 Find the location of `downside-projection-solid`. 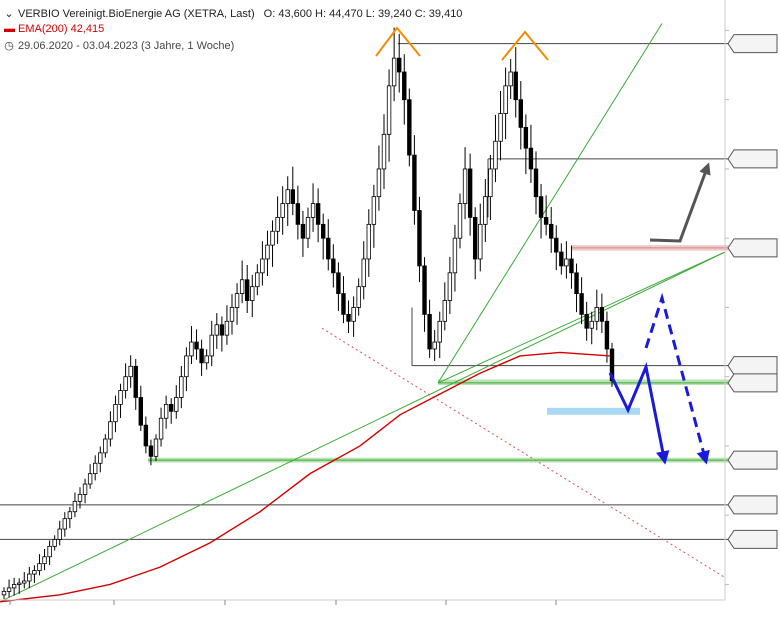

downside-projection-solid is located at coordinates (639, 413).